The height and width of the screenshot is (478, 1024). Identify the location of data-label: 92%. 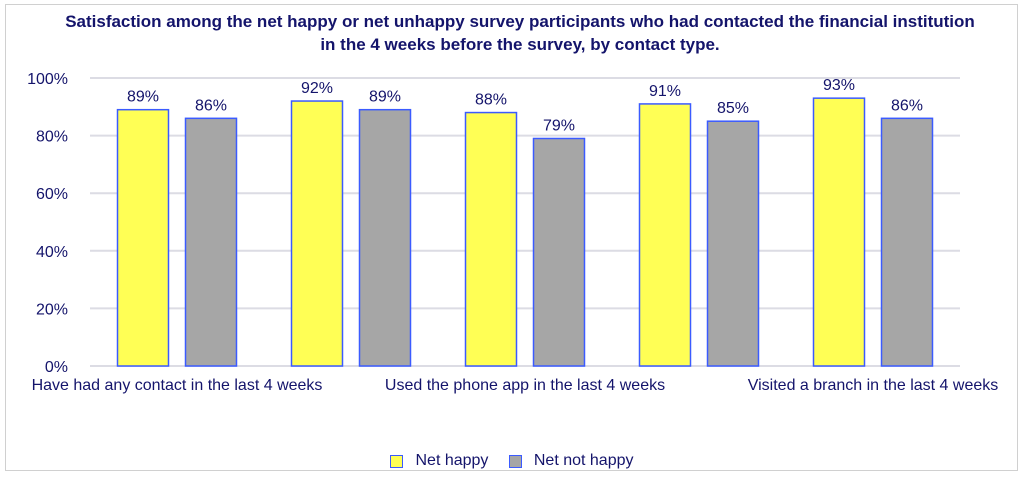
(317, 88).